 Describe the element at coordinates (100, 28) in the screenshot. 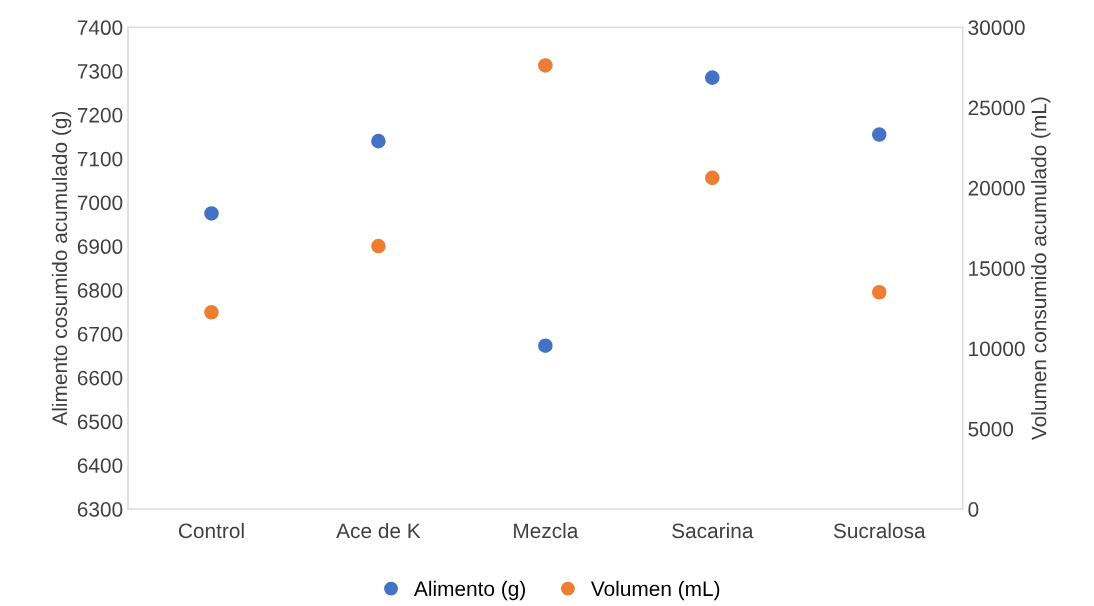

I see `y-tick-label: 7400` at that location.